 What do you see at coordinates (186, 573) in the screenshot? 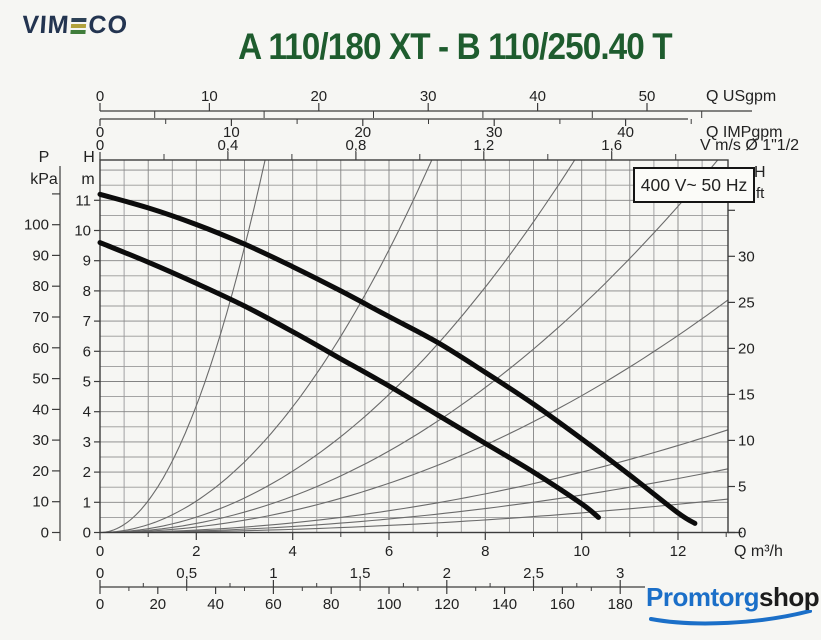
I see `svg-text: 0,5` at bounding box center [186, 573].